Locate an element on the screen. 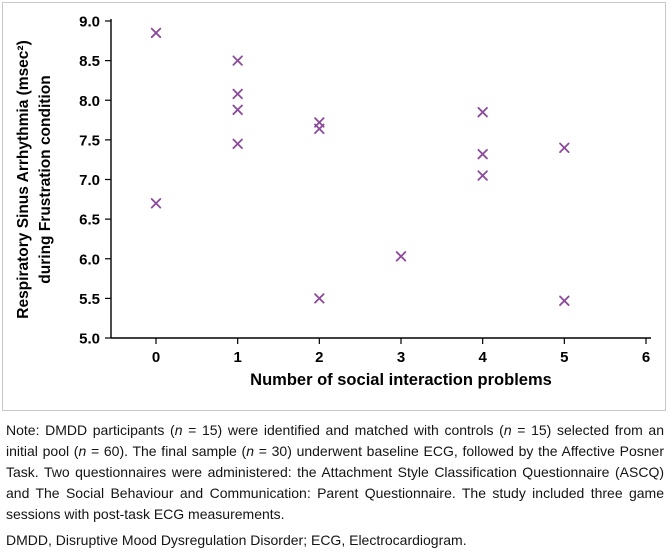  note-text-segment: = 60). The final sample ( is located at coordinates (166, 451).